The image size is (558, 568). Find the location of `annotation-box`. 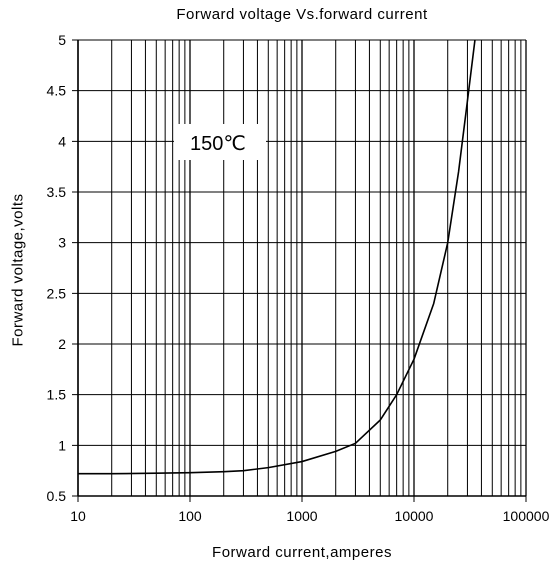

annotation-box is located at coordinates (220, 142).